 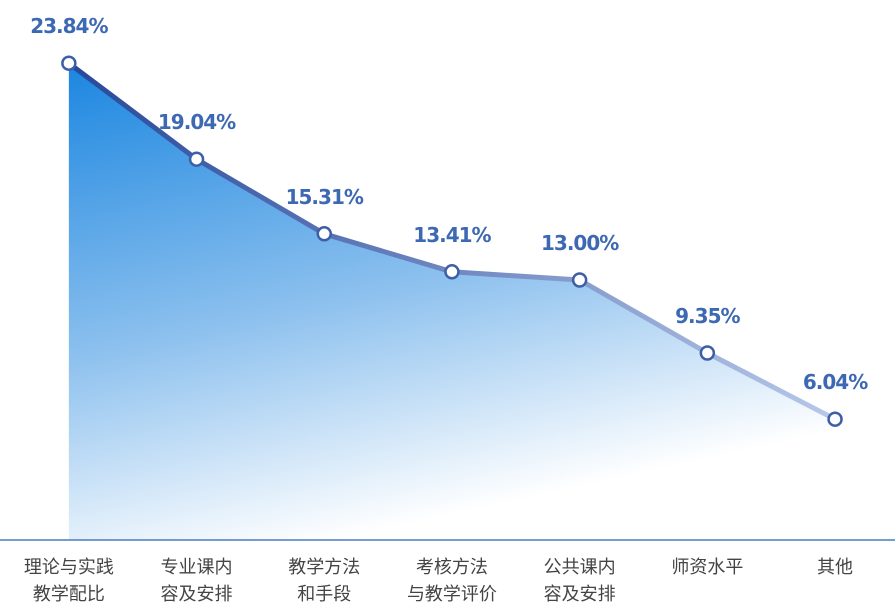 I want to click on x-tick-label: 其他, so click(x=835, y=567).